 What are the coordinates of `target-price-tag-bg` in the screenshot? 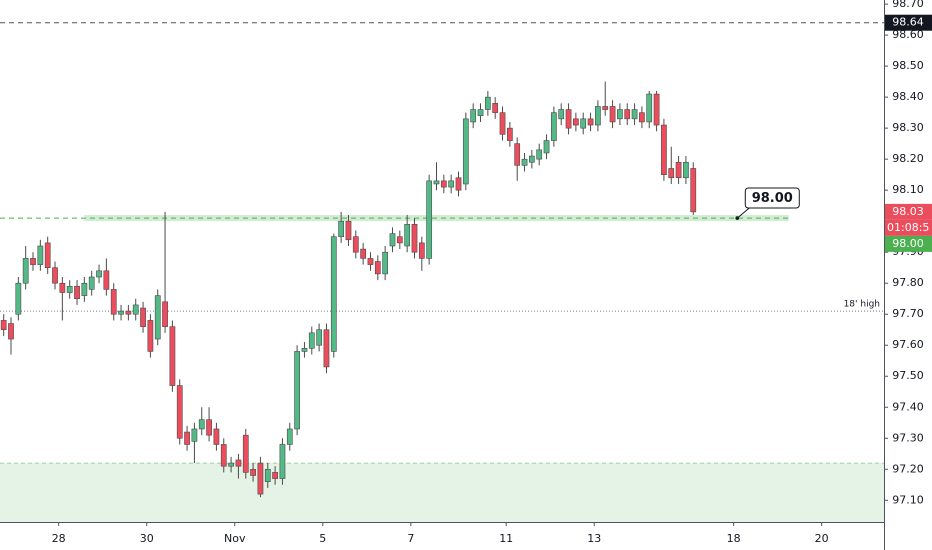 It's located at (908, 243).